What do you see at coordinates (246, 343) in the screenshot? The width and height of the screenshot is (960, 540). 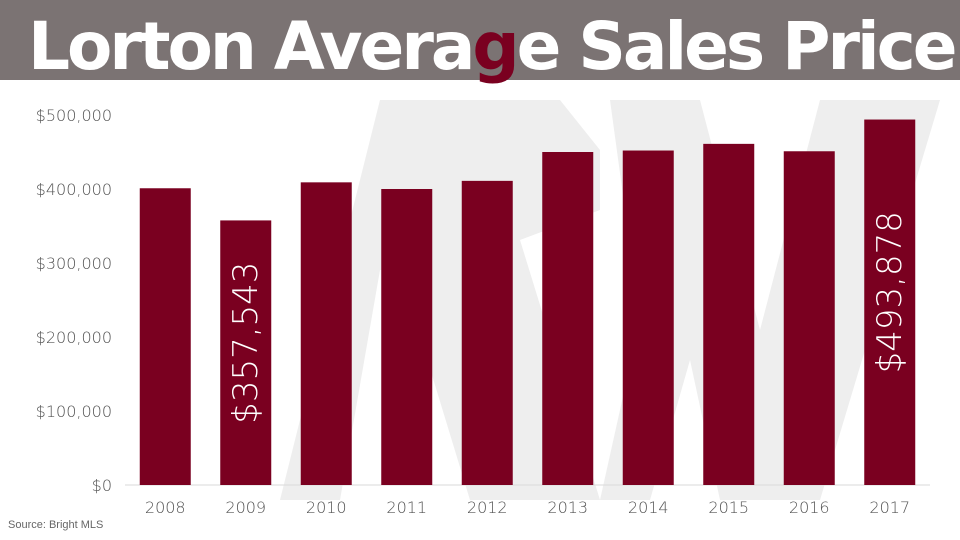 I see `data-label-2009: $357,543` at bounding box center [246, 343].